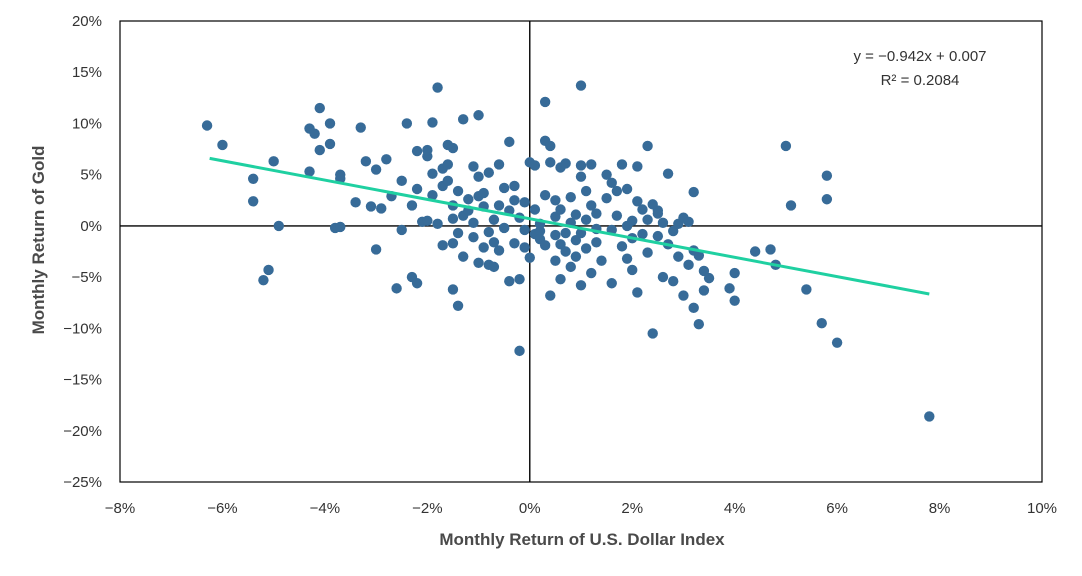  Describe the element at coordinates (82, 328) in the screenshot. I see `y-tick-label: −10%` at that location.